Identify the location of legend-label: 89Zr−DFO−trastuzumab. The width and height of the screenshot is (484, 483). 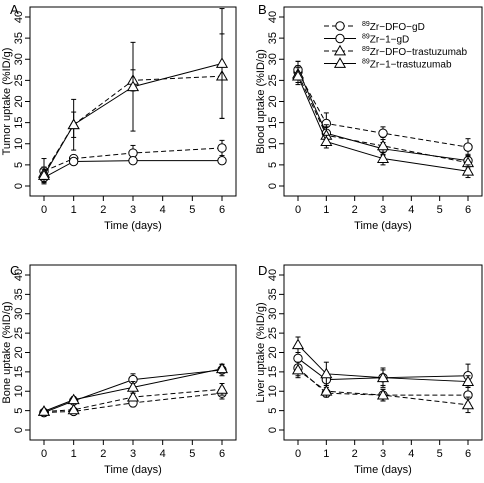
(414, 52).